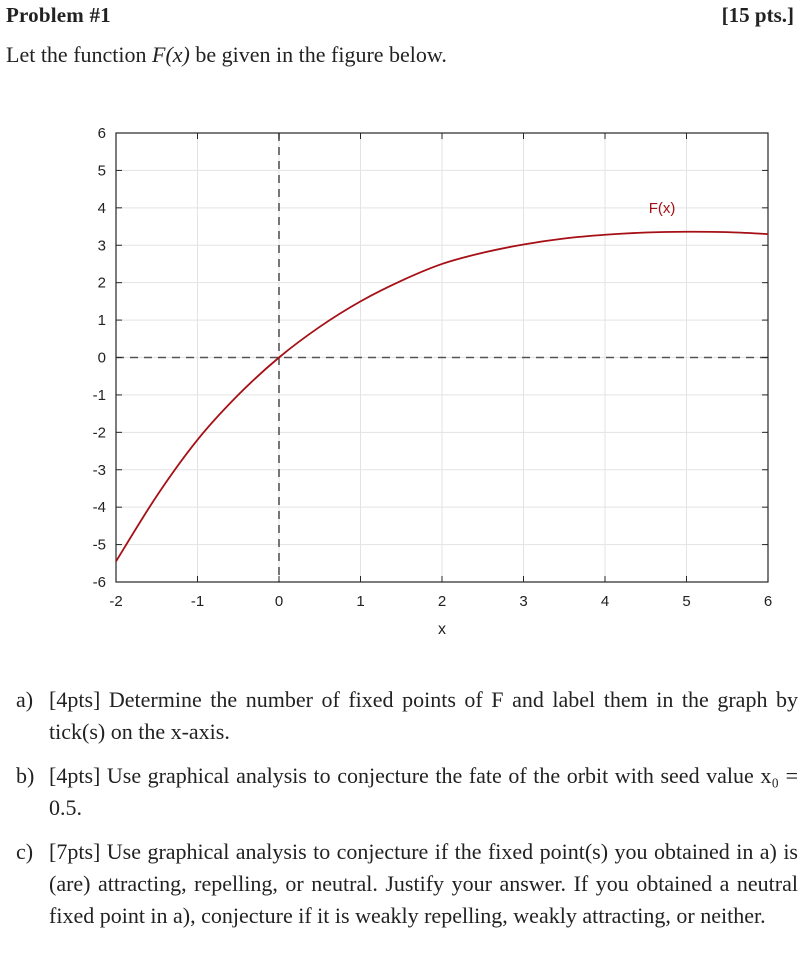 Image resolution: width=800 pixels, height=966 pixels. What do you see at coordinates (442, 629) in the screenshot?
I see `x-axis-label: x` at bounding box center [442, 629].